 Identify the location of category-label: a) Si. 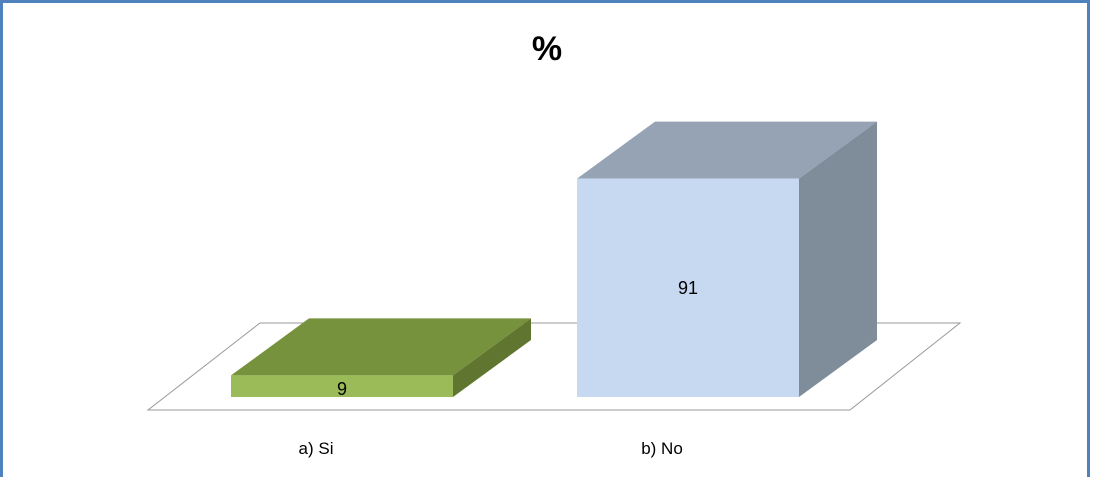
(316, 448).